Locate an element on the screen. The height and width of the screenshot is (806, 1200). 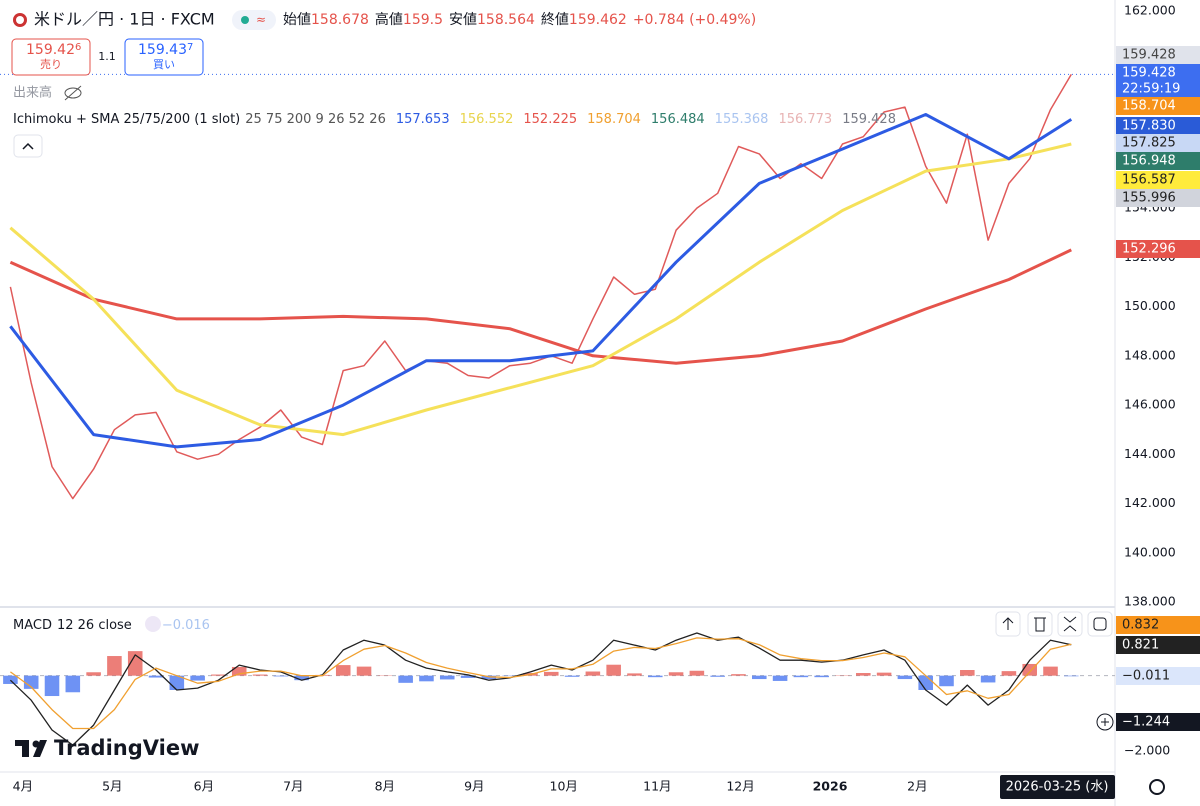
buy-button is located at coordinates (164, 57).